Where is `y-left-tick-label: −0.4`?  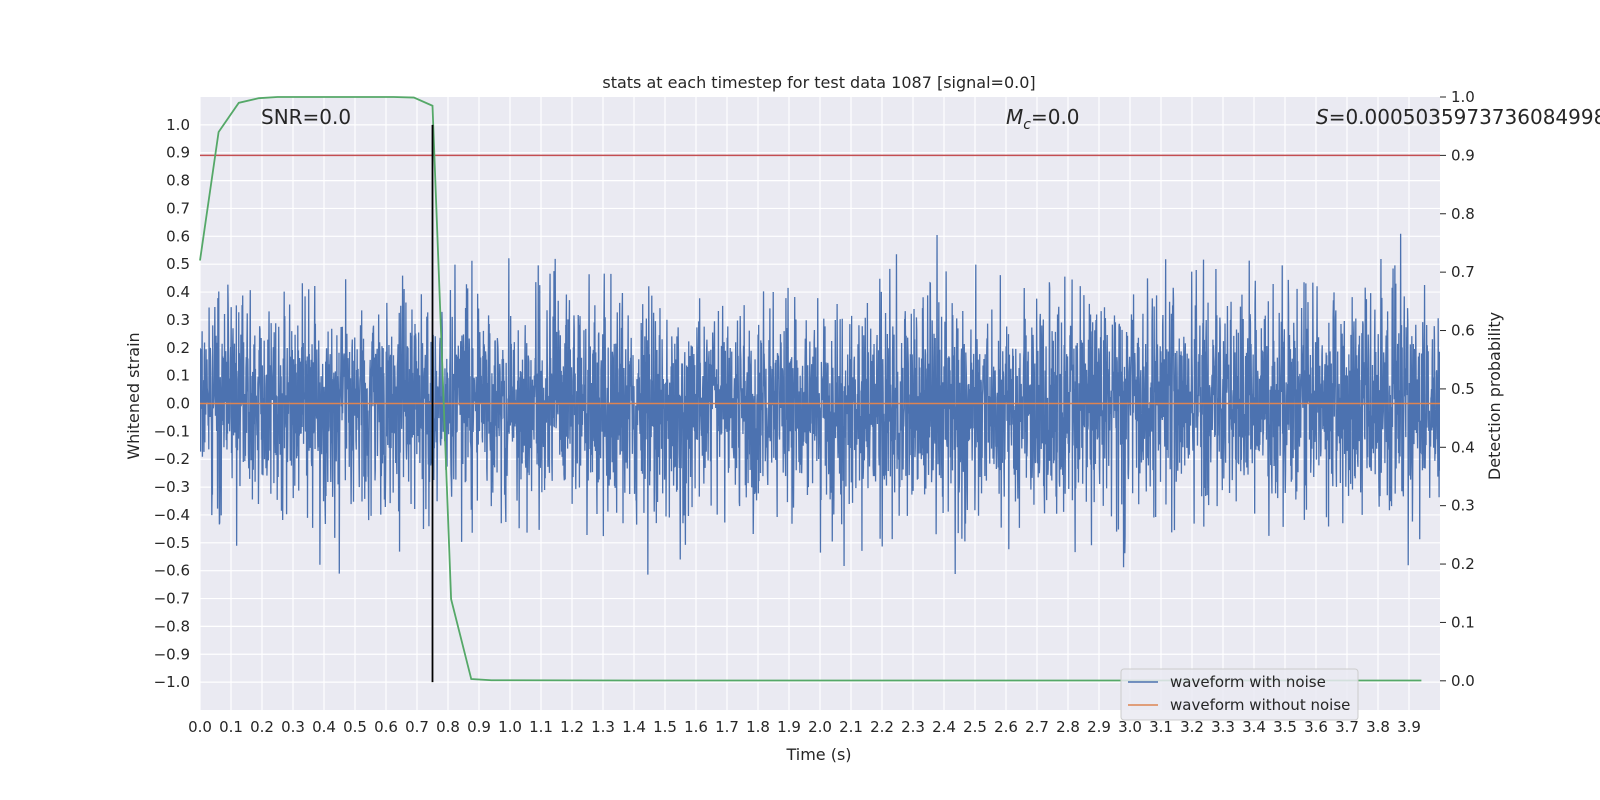 y-left-tick-label: −0.4 is located at coordinates (172, 515).